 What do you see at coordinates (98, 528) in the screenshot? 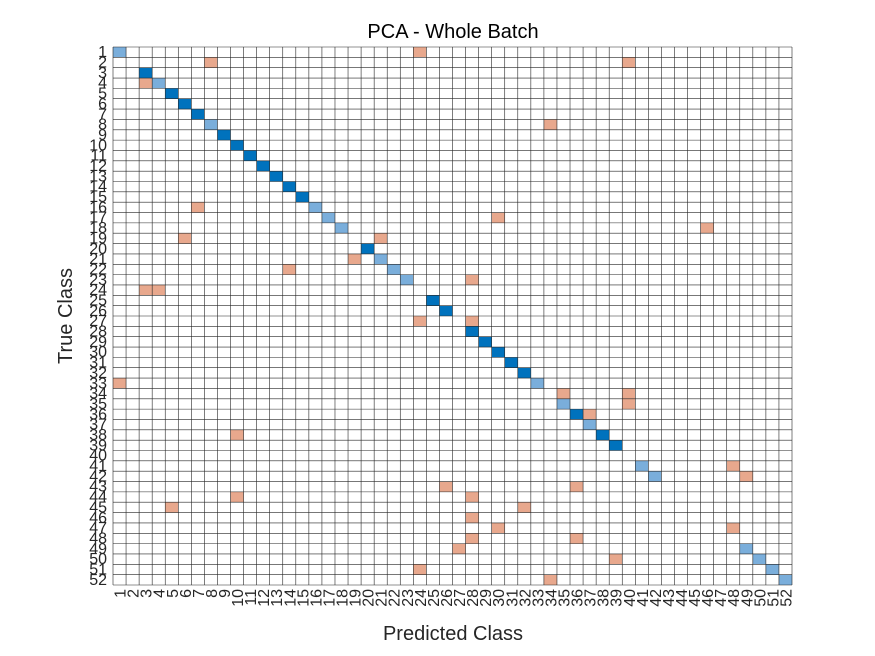
I see `y-tick-label: 47` at bounding box center [98, 528].